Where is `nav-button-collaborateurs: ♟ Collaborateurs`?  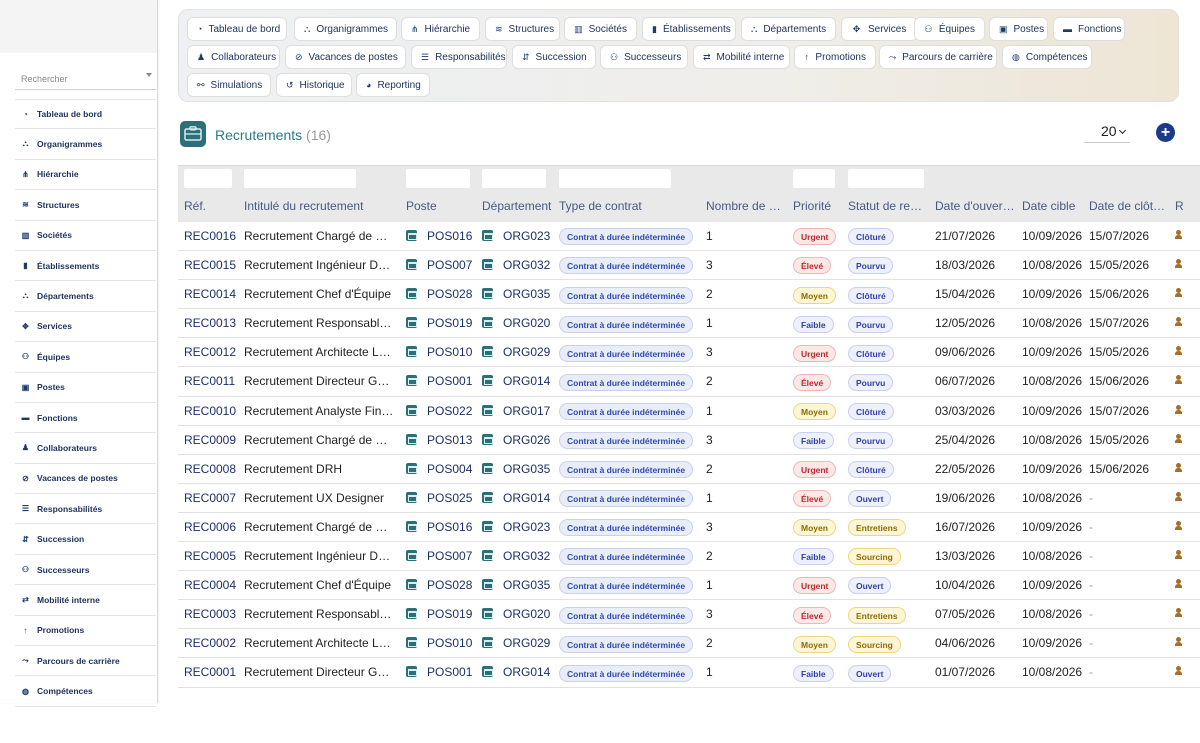
nav-button-collaborateurs: ♟ Collaborateurs is located at coordinates (233, 57).